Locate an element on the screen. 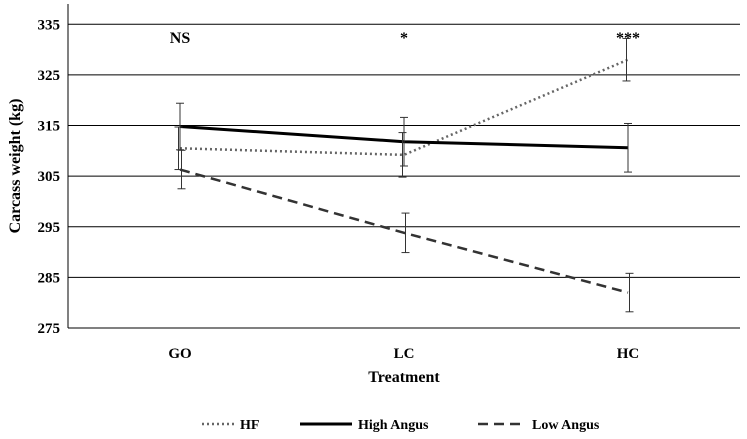  y-tick-label-315: 315 is located at coordinates (49, 127).